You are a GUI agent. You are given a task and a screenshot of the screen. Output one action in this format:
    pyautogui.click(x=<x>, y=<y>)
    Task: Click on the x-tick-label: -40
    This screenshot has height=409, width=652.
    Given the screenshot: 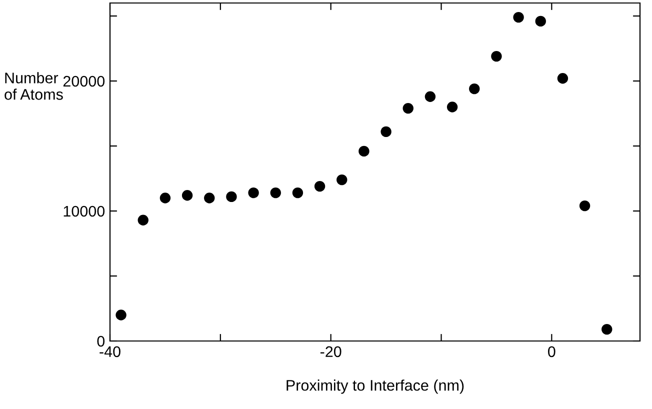 What is the action you would take?
    pyautogui.click(x=110, y=352)
    